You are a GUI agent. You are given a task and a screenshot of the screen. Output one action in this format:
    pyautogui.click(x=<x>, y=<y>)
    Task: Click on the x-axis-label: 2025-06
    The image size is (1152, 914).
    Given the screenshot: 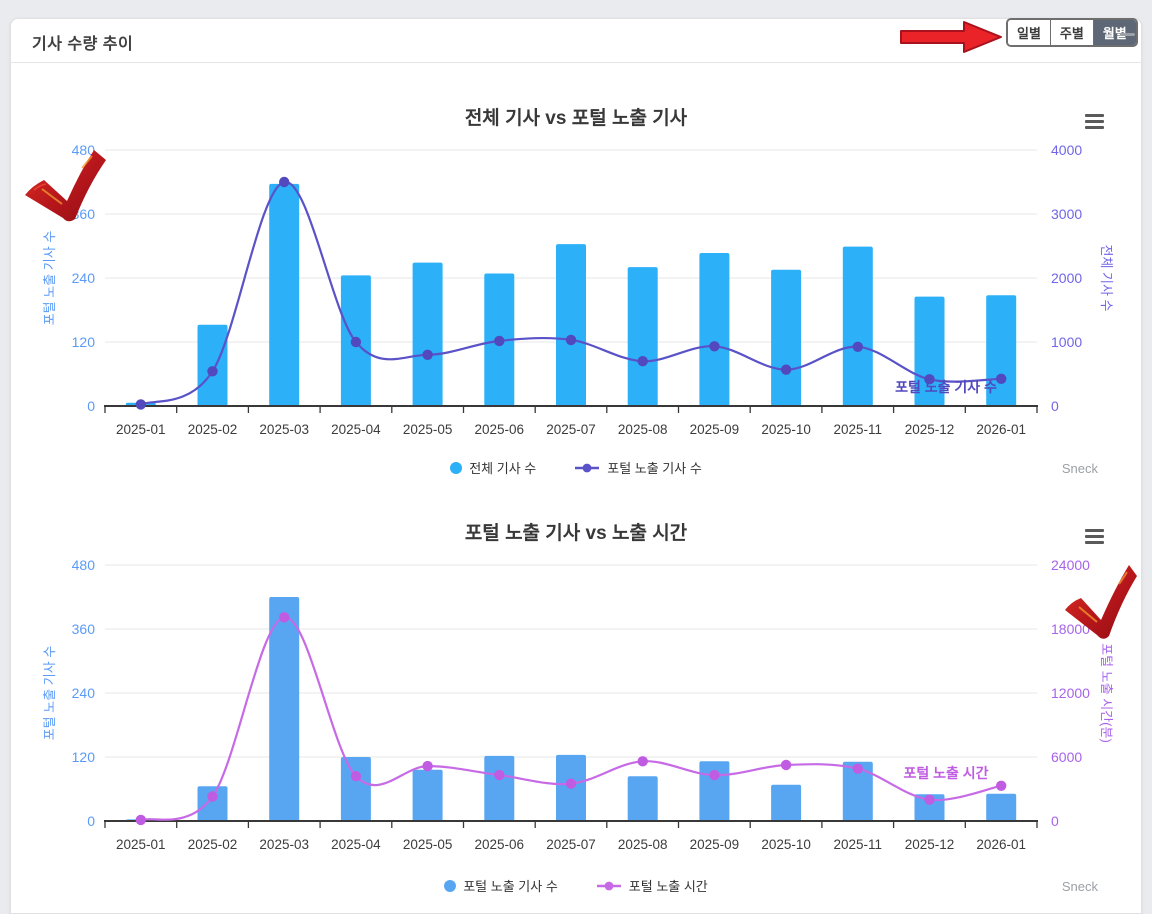 What is the action you would take?
    pyautogui.click(x=500, y=429)
    